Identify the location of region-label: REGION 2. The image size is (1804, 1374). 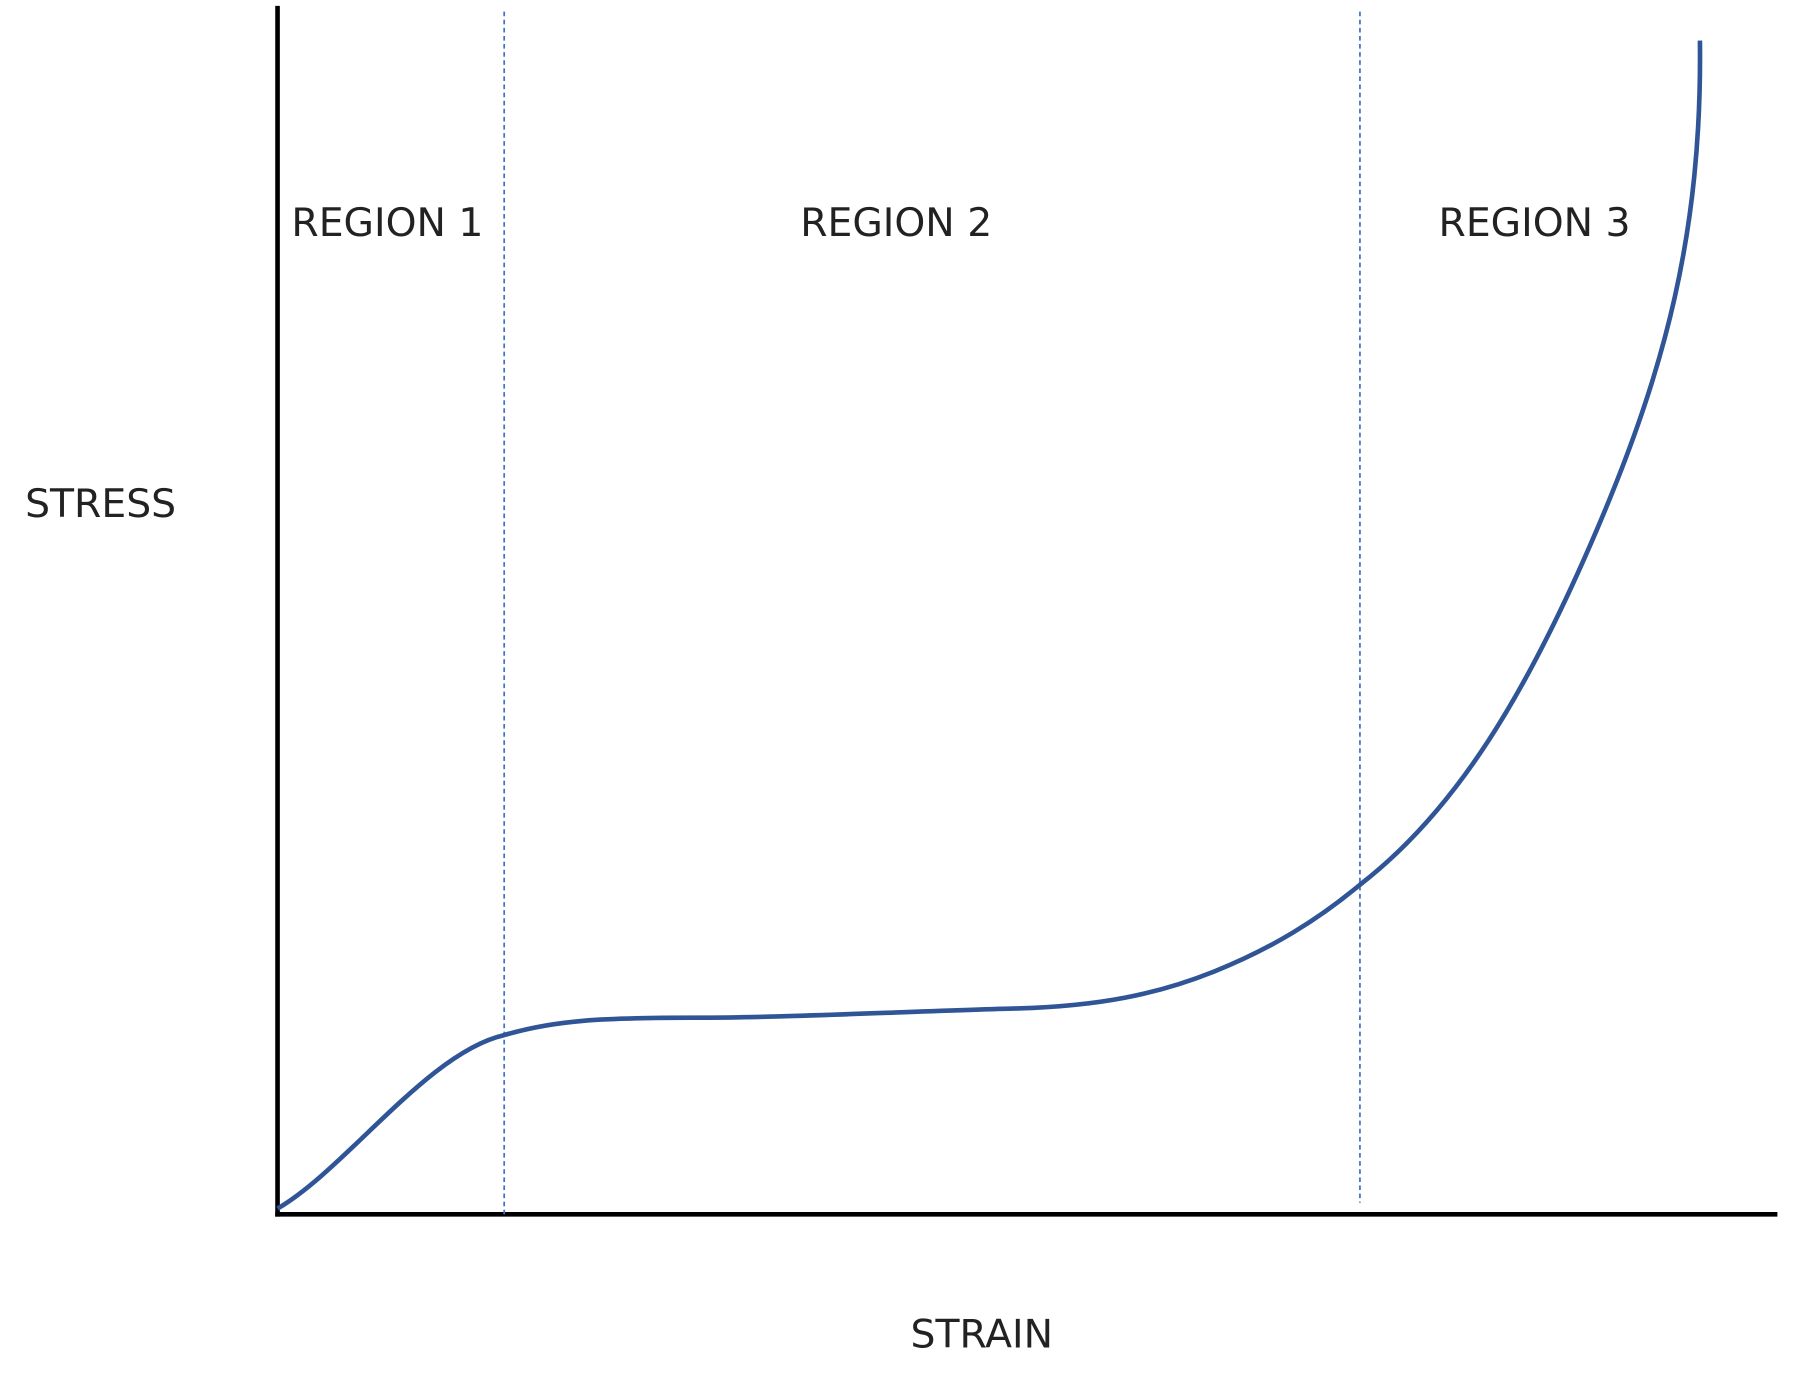
(896, 223).